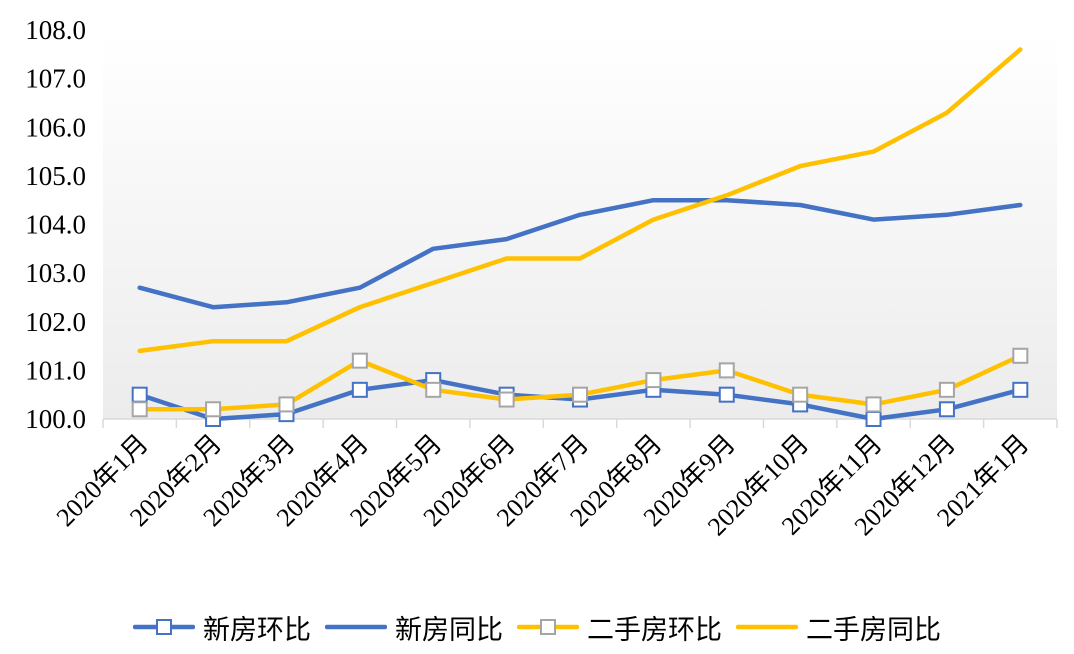  I want to click on y-tick-label: 108.0, so click(55, 30).